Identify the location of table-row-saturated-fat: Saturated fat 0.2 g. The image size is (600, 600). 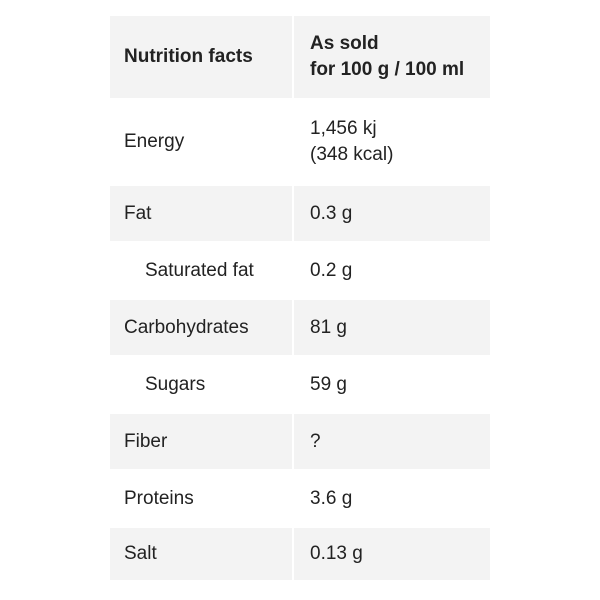
(300, 270).